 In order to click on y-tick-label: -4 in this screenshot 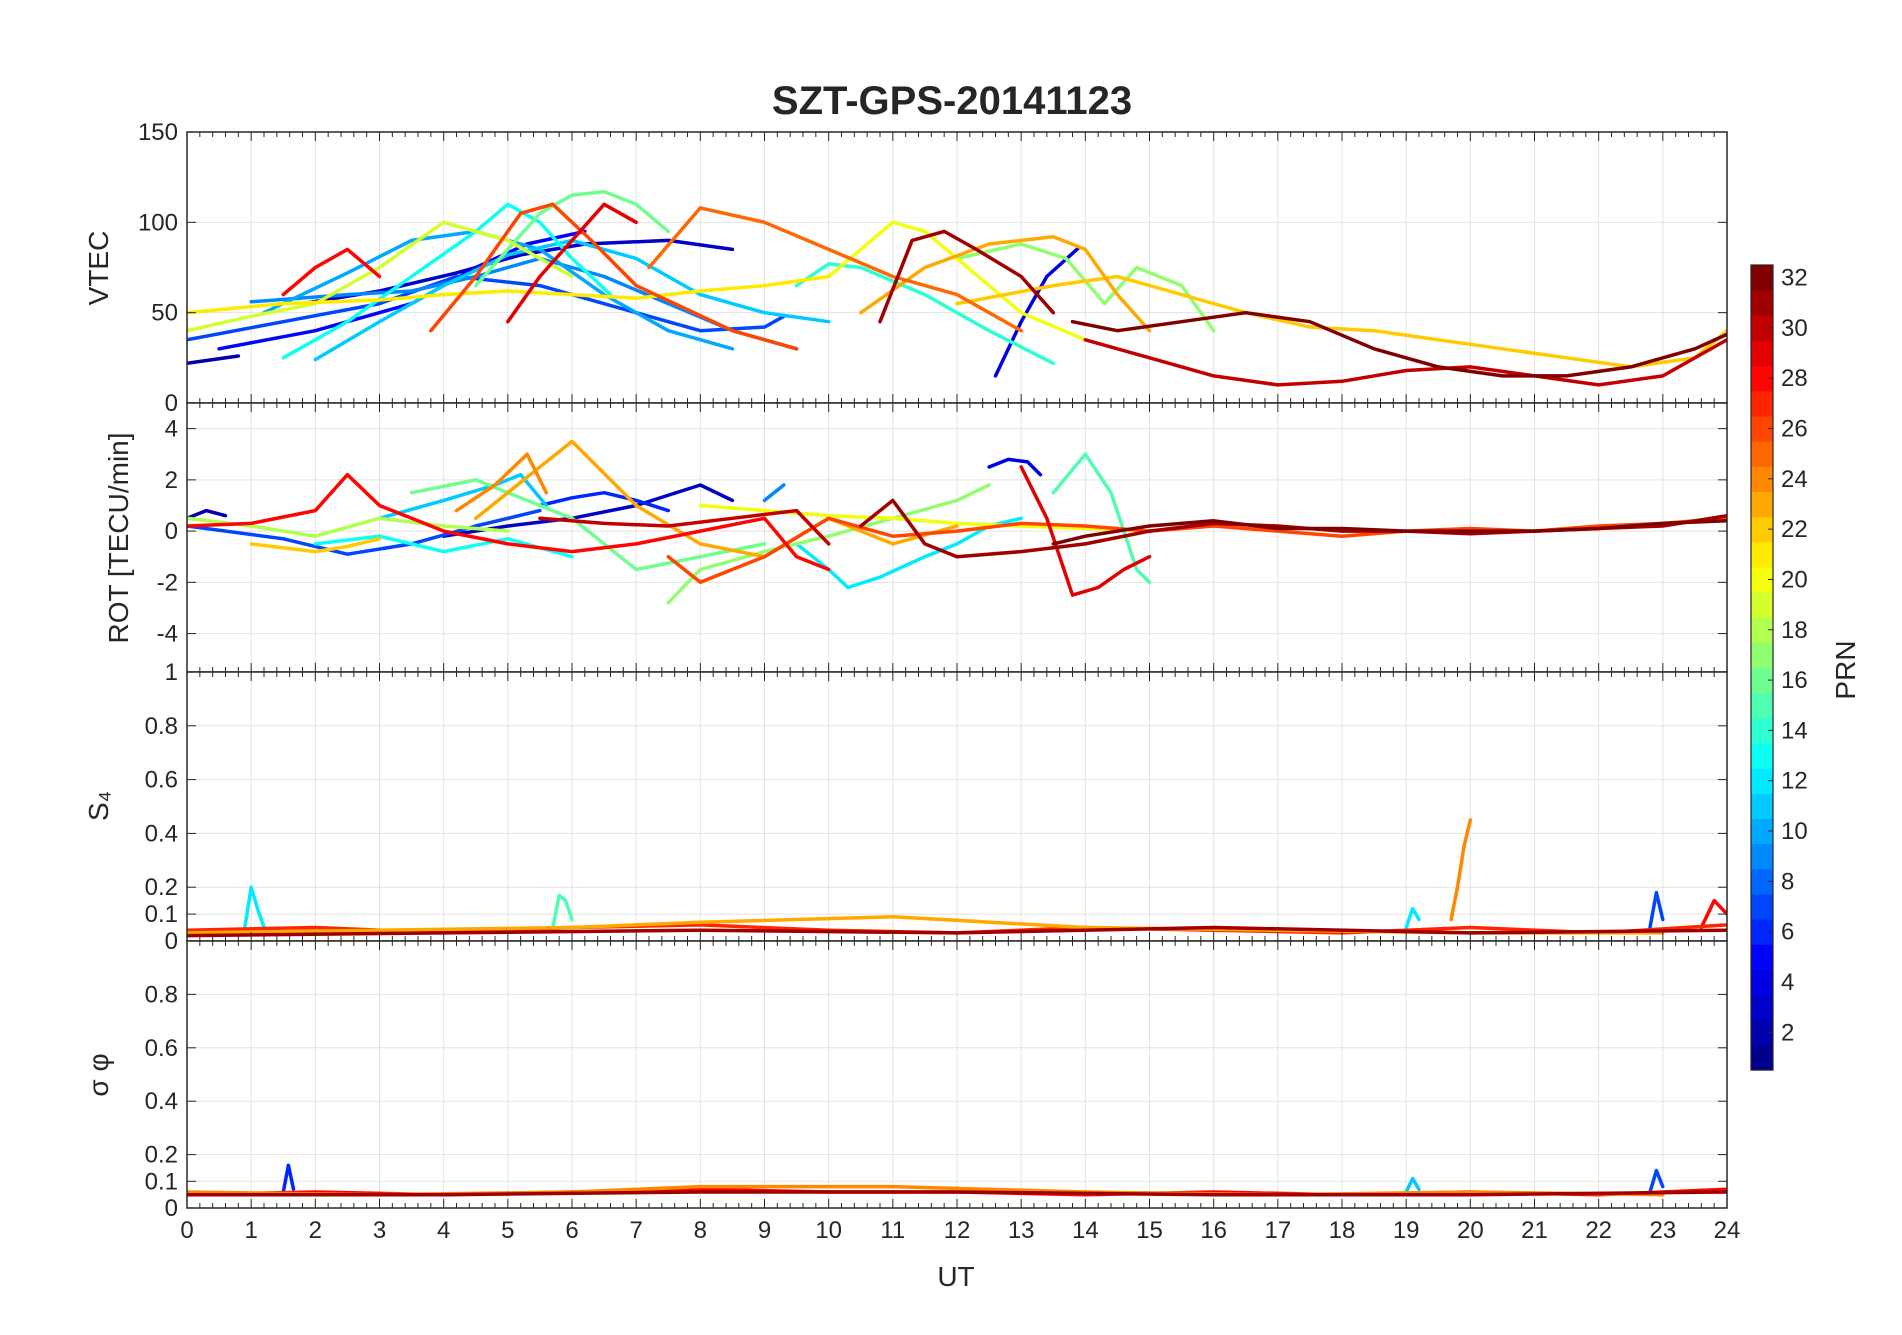, I will do `click(167, 634)`.